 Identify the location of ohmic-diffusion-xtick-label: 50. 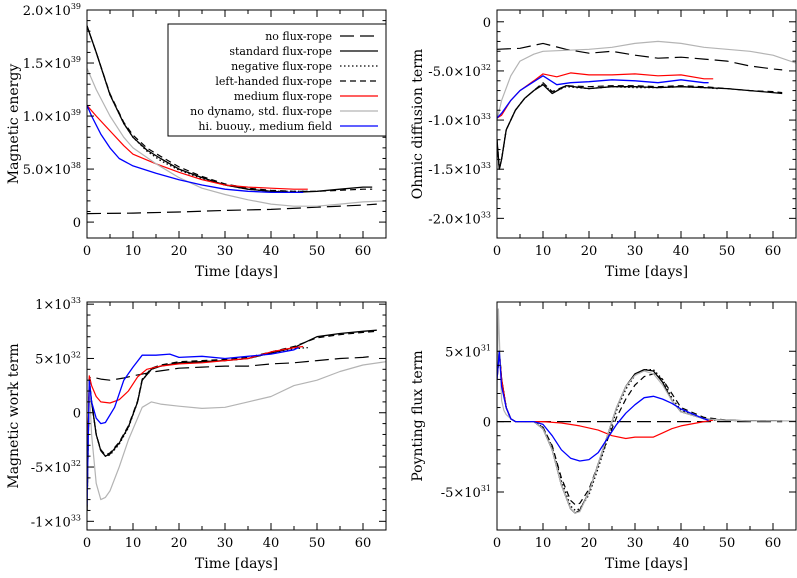
(727, 251).